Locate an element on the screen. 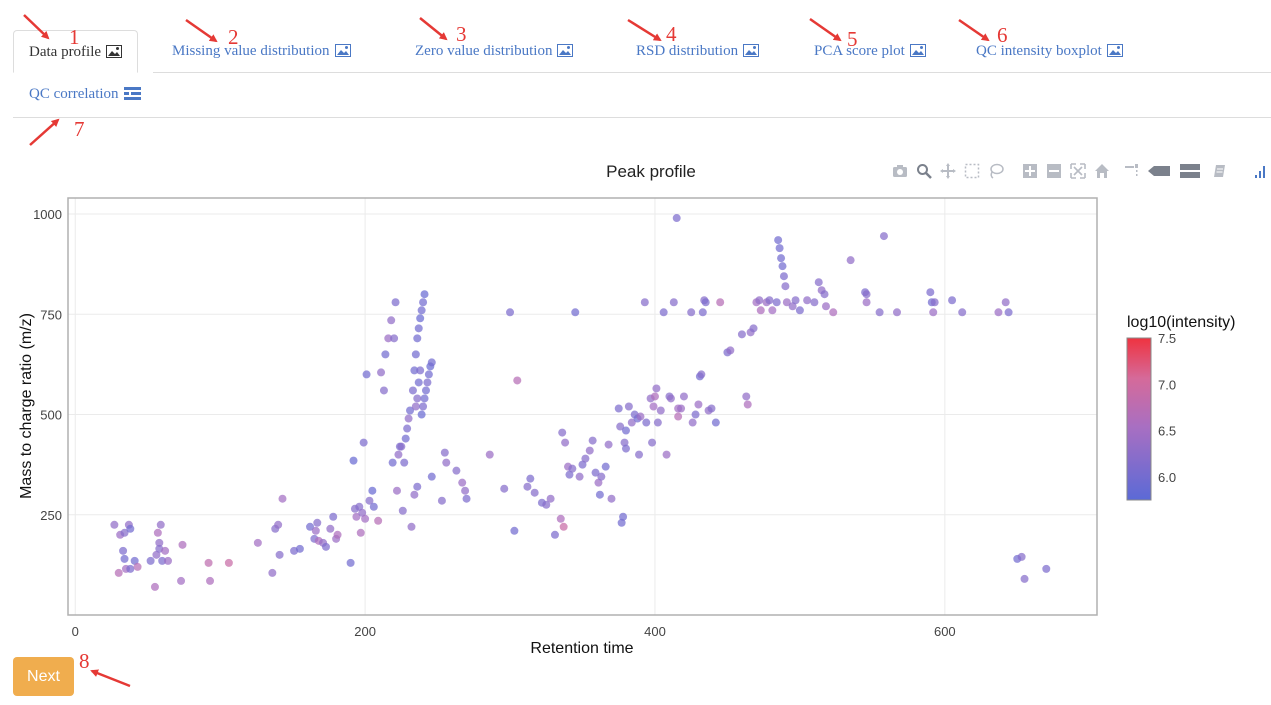 The width and height of the screenshot is (1271, 705). hover-compare-icon is located at coordinates (1189, 171).